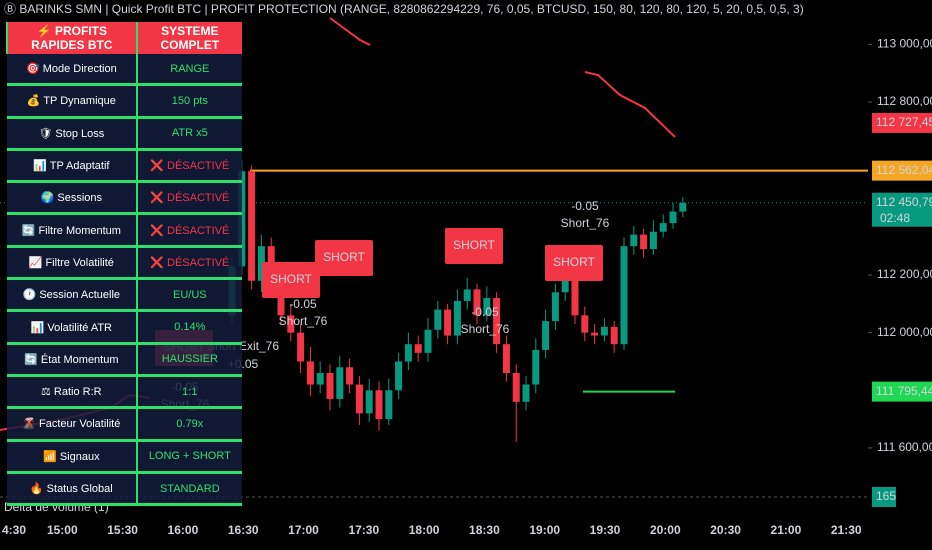 This screenshot has height=550, width=932. Describe the element at coordinates (904, 447) in the screenshot. I see `y-tick-label: 111 600,00` at that location.